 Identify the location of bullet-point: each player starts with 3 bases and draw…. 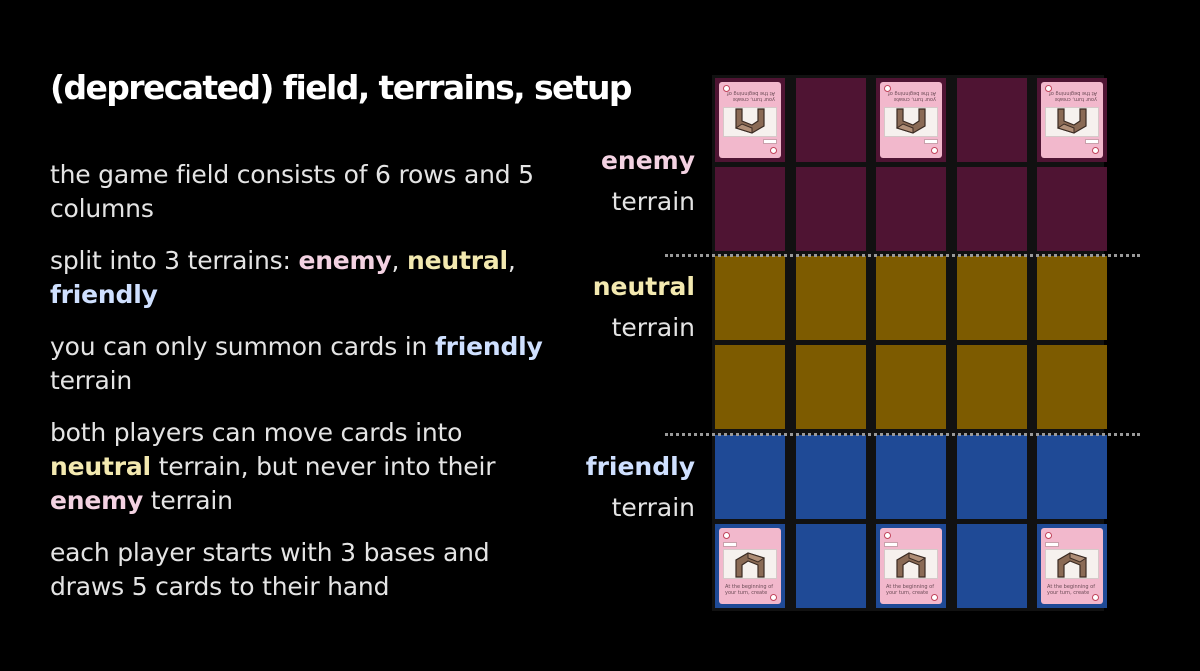
(310, 570).